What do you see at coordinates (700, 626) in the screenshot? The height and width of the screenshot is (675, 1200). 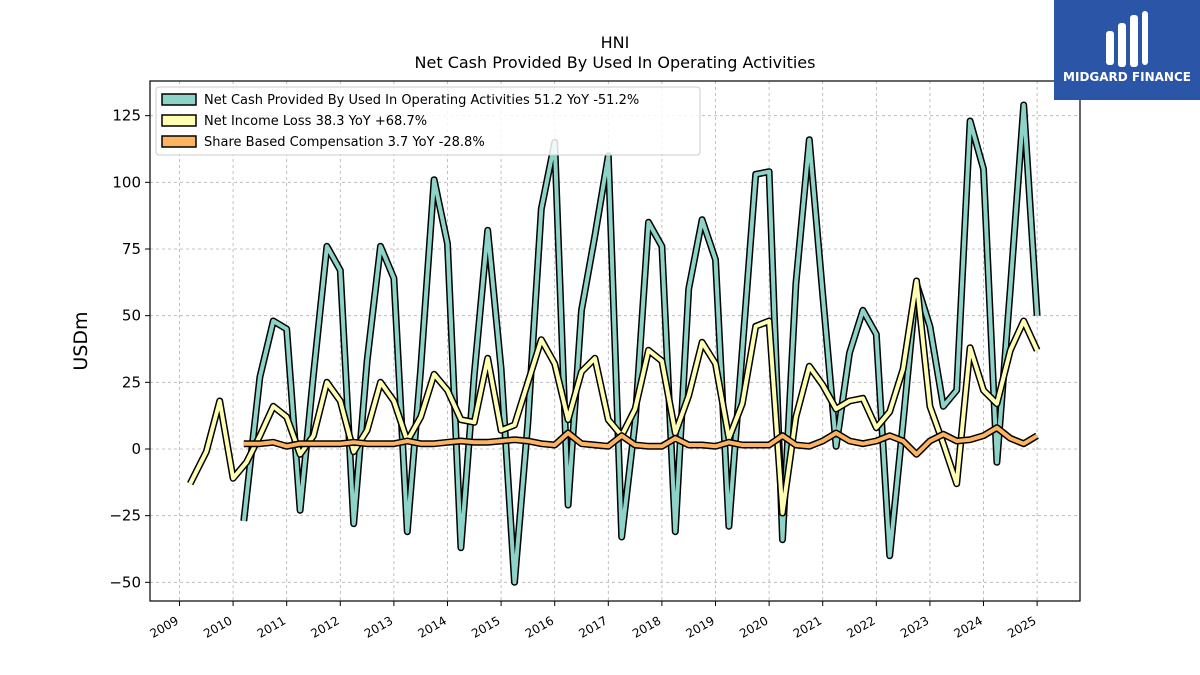 I see `x-tick-label: 2019` at bounding box center [700, 626].